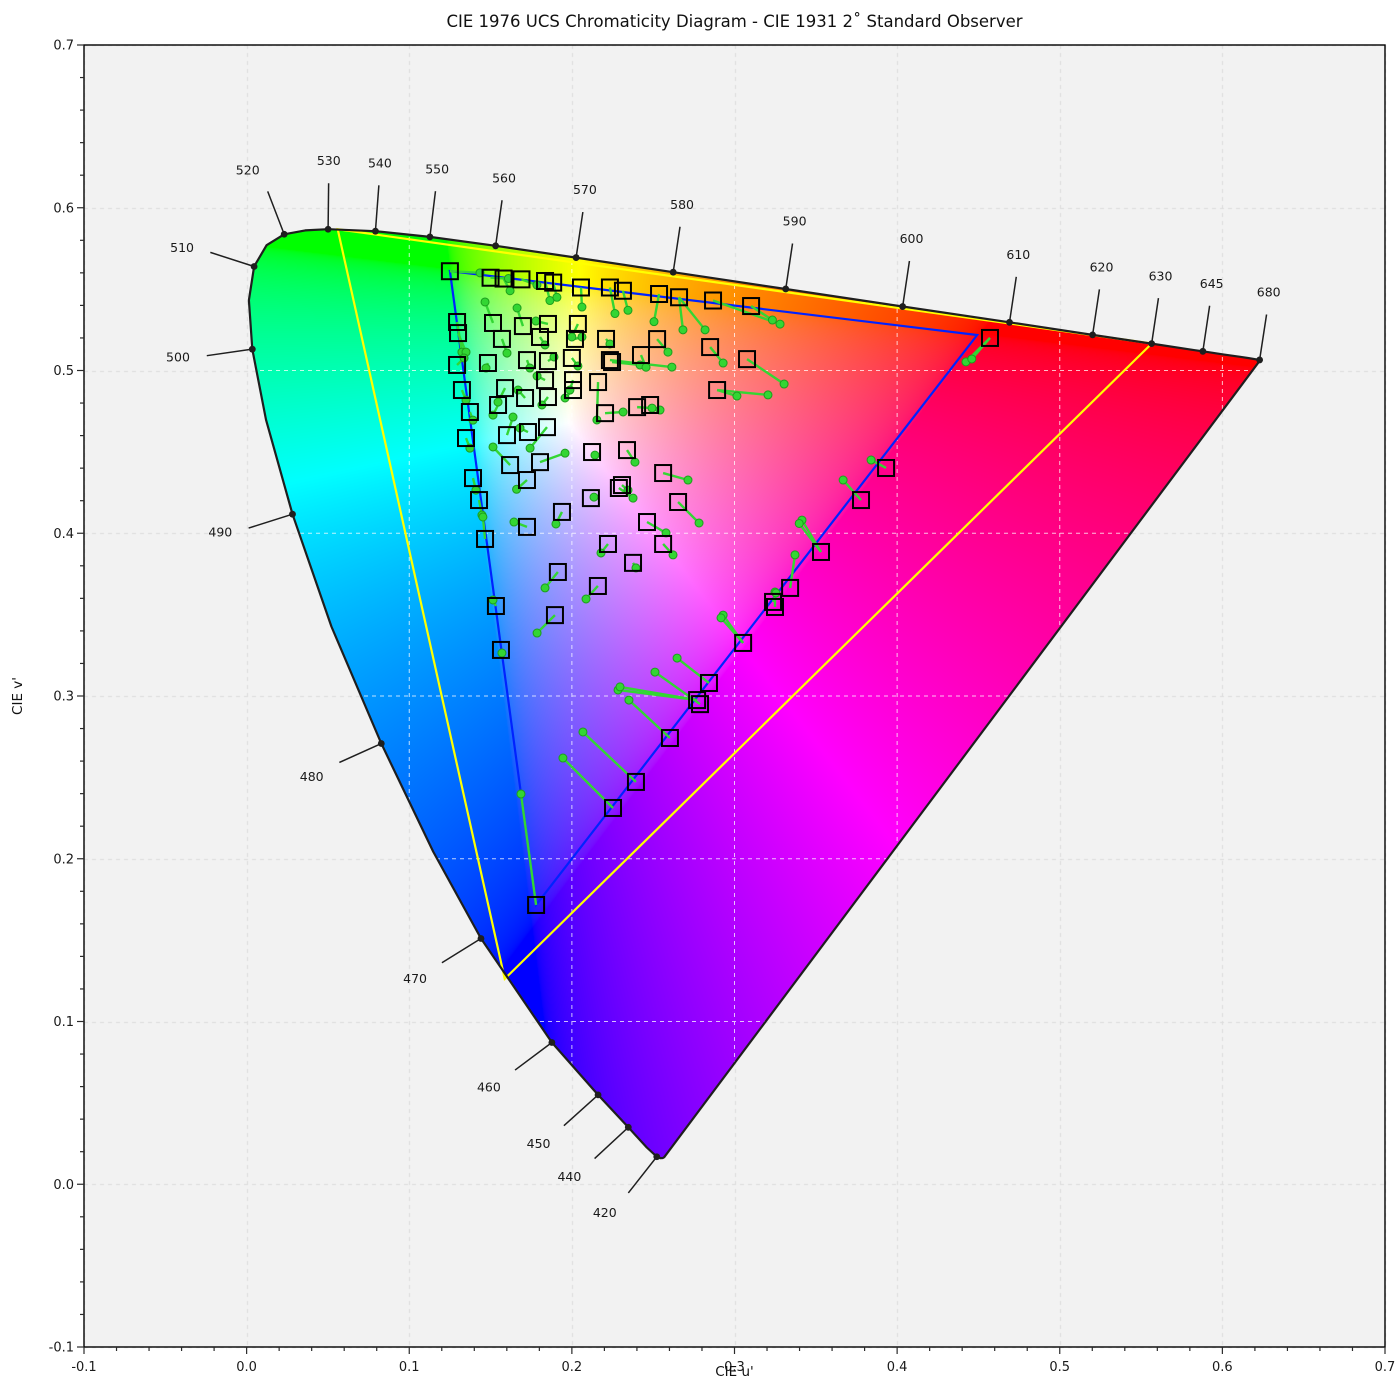  What do you see at coordinates (61, 1348) in the screenshot?
I see `y-tick-label: -0.1` at bounding box center [61, 1348].